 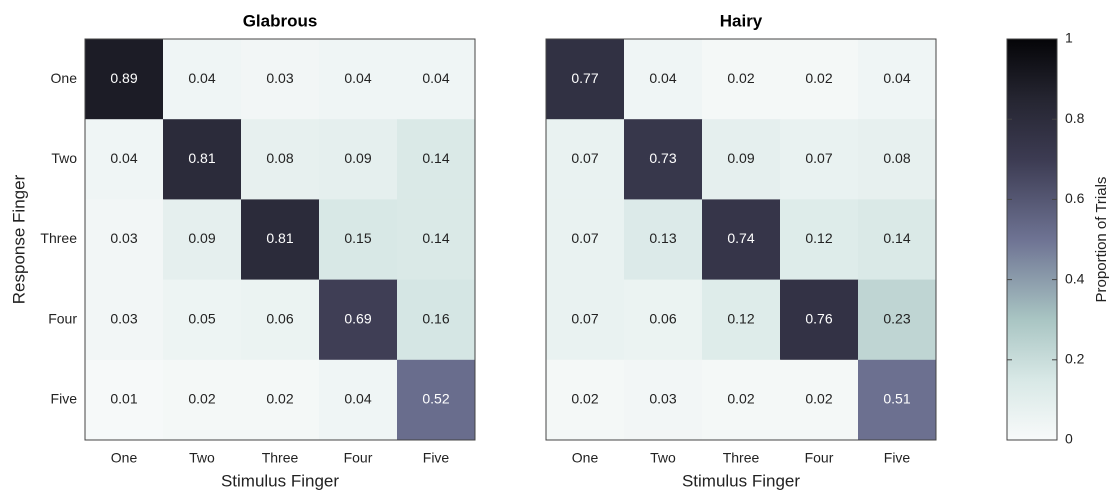 I want to click on cell-label: 0.05, so click(x=201, y=318).